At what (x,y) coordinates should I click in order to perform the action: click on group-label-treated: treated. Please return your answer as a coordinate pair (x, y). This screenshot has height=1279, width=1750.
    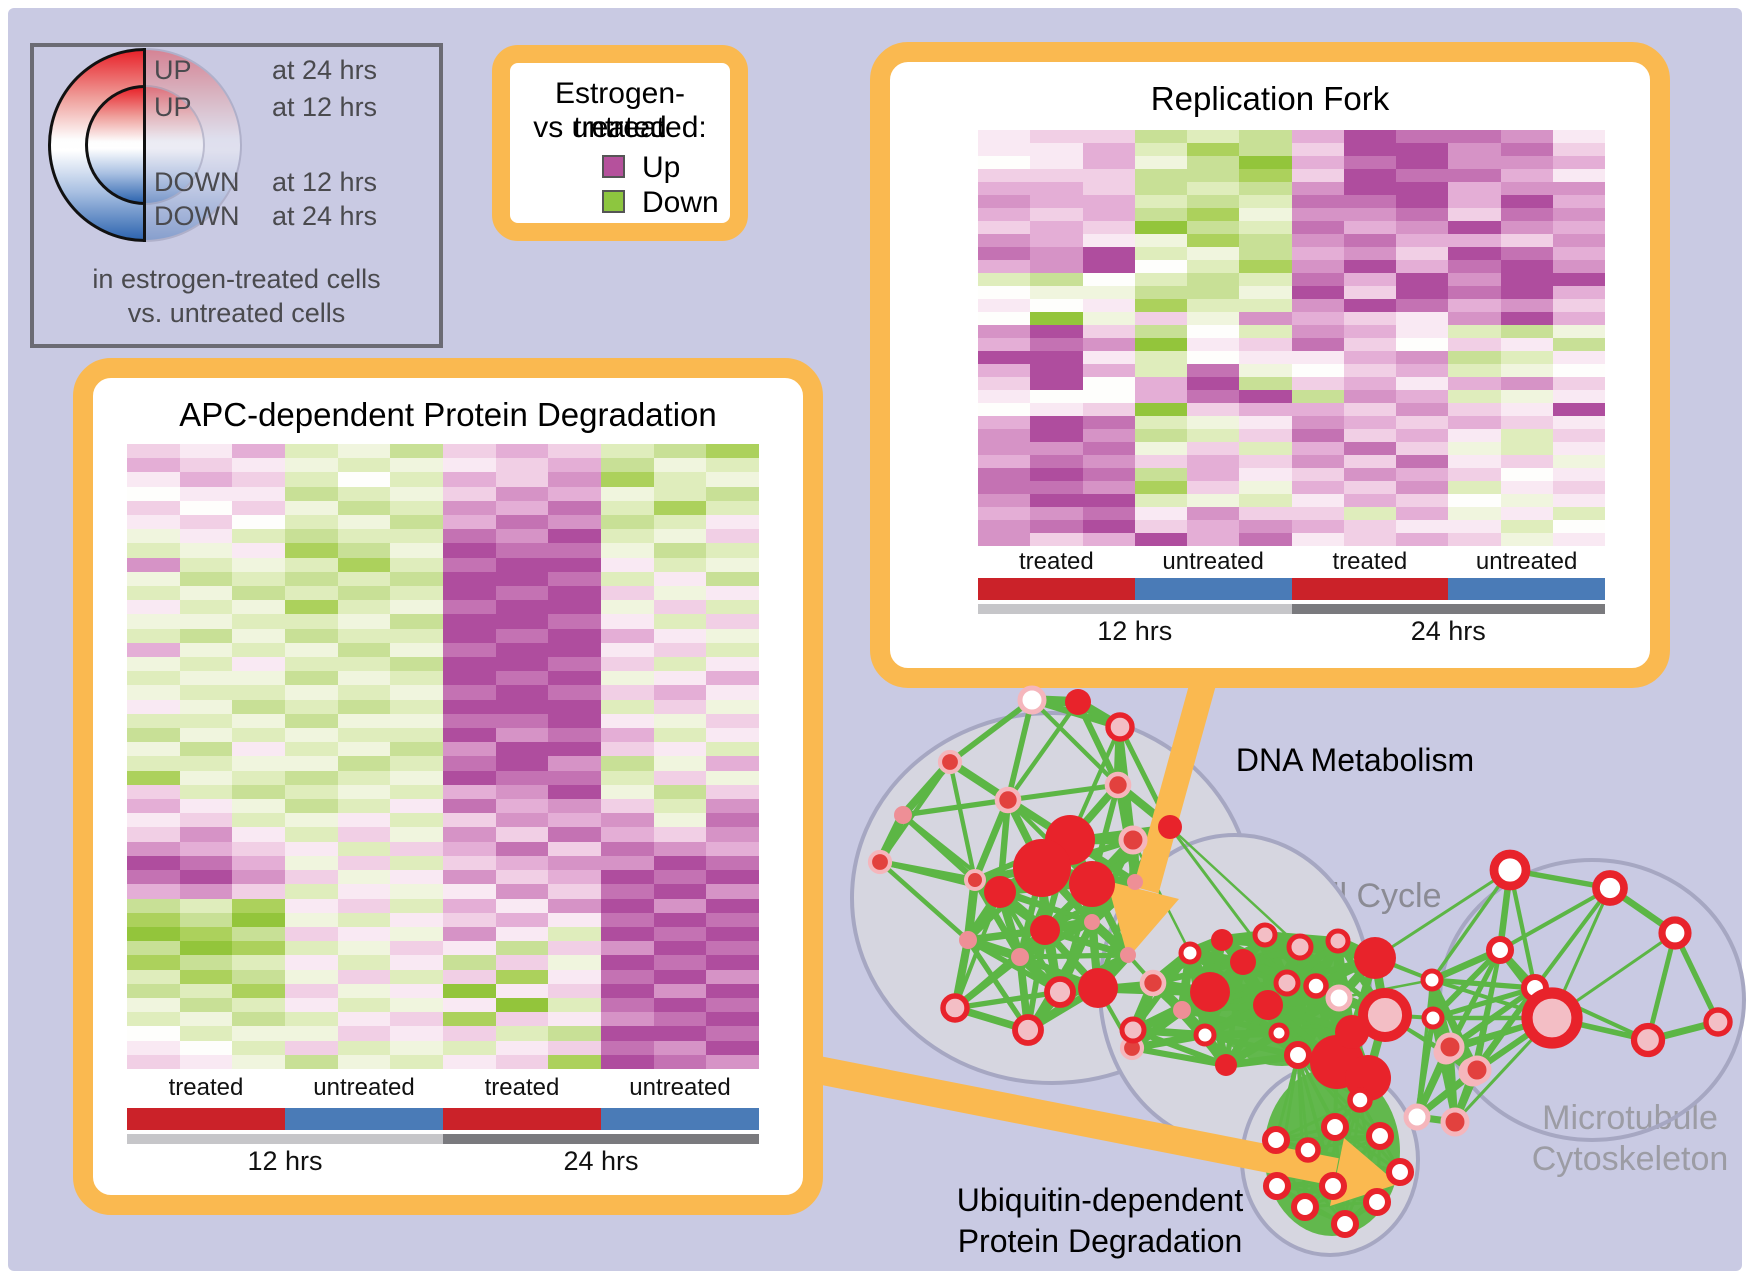
    Looking at the image, I should click on (522, 1087).